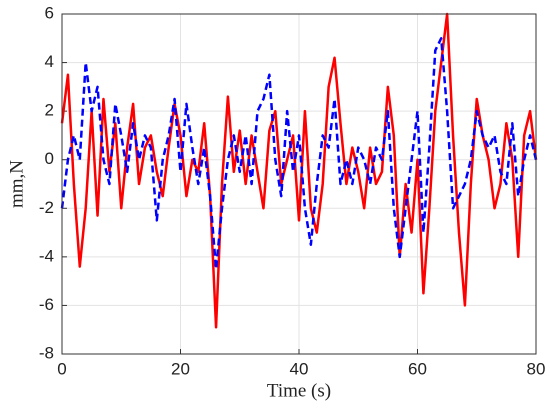 Image resolution: width=550 pixels, height=409 pixels. Describe the element at coordinates (61, 368) in the screenshot. I see `x-tick-label: 0` at that location.